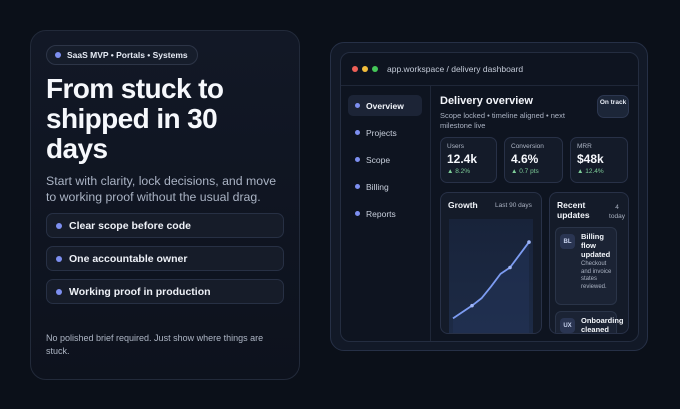 The width and height of the screenshot is (680, 409). I want to click on stat-value: 12.4k, so click(462, 159).